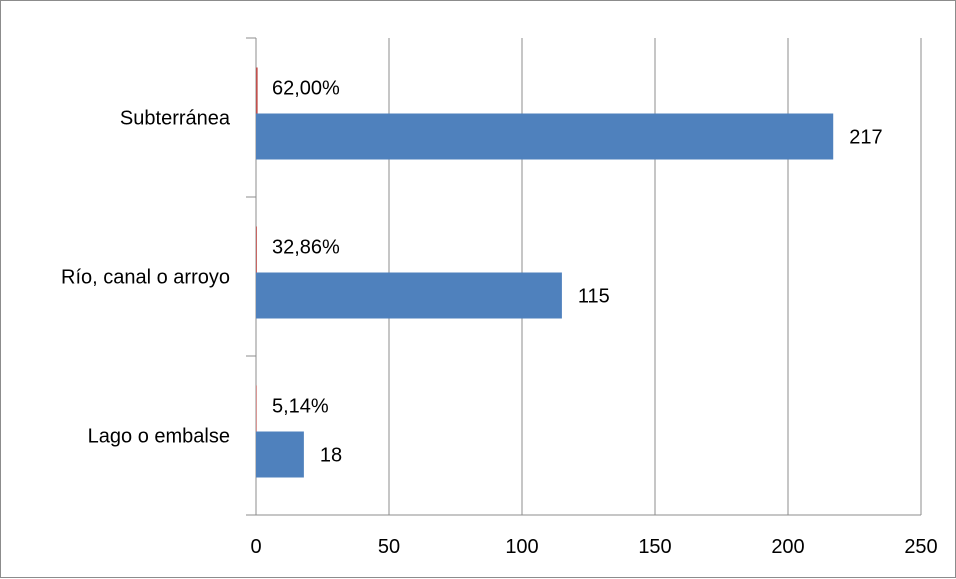 The height and width of the screenshot is (579, 956). What do you see at coordinates (256, 408) in the screenshot?
I see `percent-bar-lago-o-embalse` at bounding box center [256, 408].